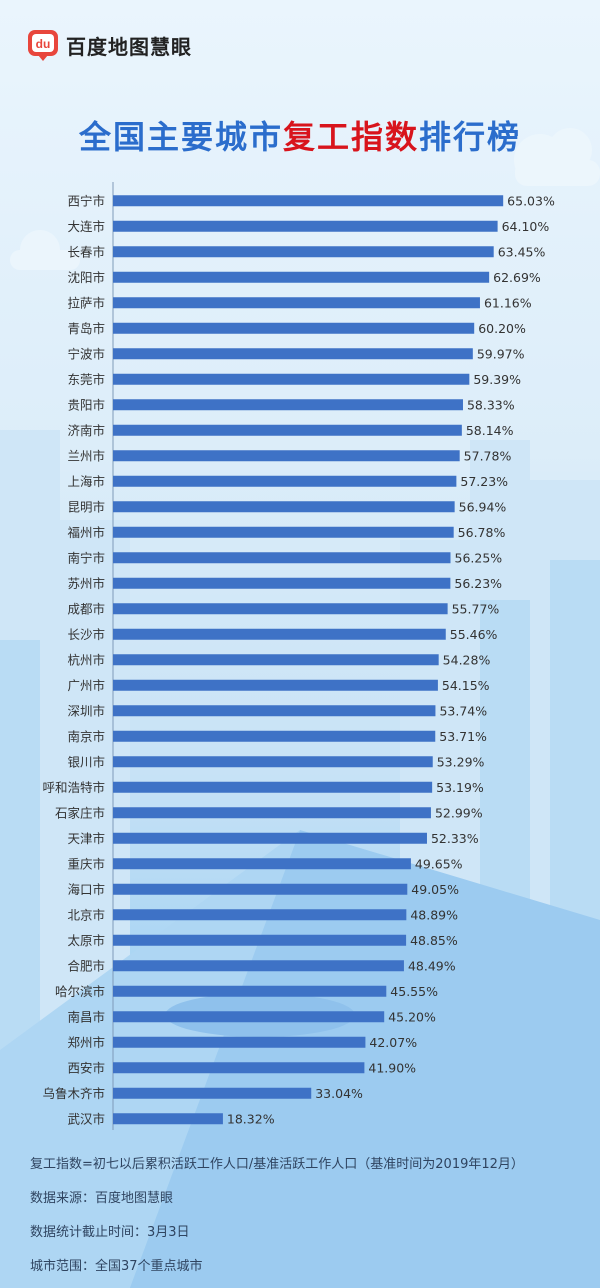 The image size is (600, 1288). What do you see at coordinates (73, 787) in the screenshot?
I see `category-label: 呼和浩特市` at bounding box center [73, 787].